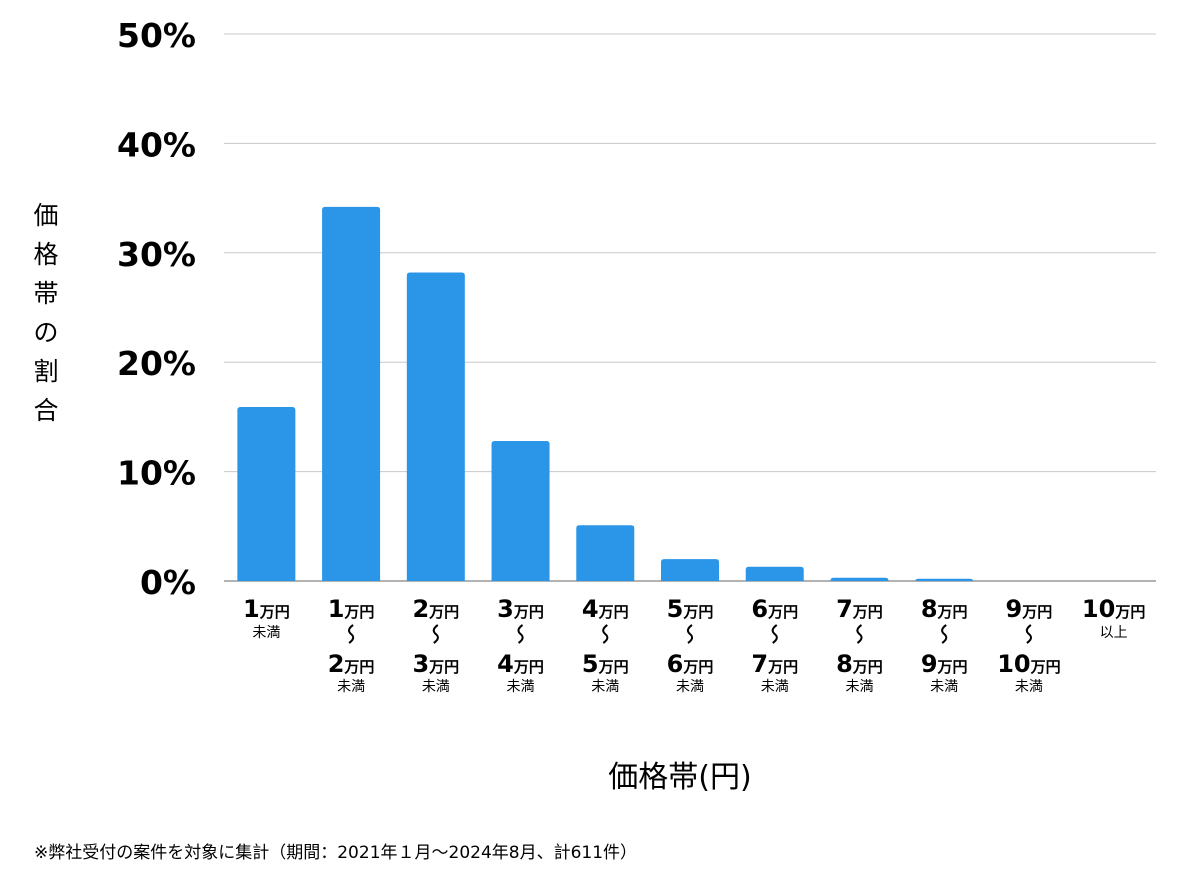 The height and width of the screenshot is (874, 1200). Describe the element at coordinates (46, 371) in the screenshot. I see `y-axis-label-char: 割` at that location.